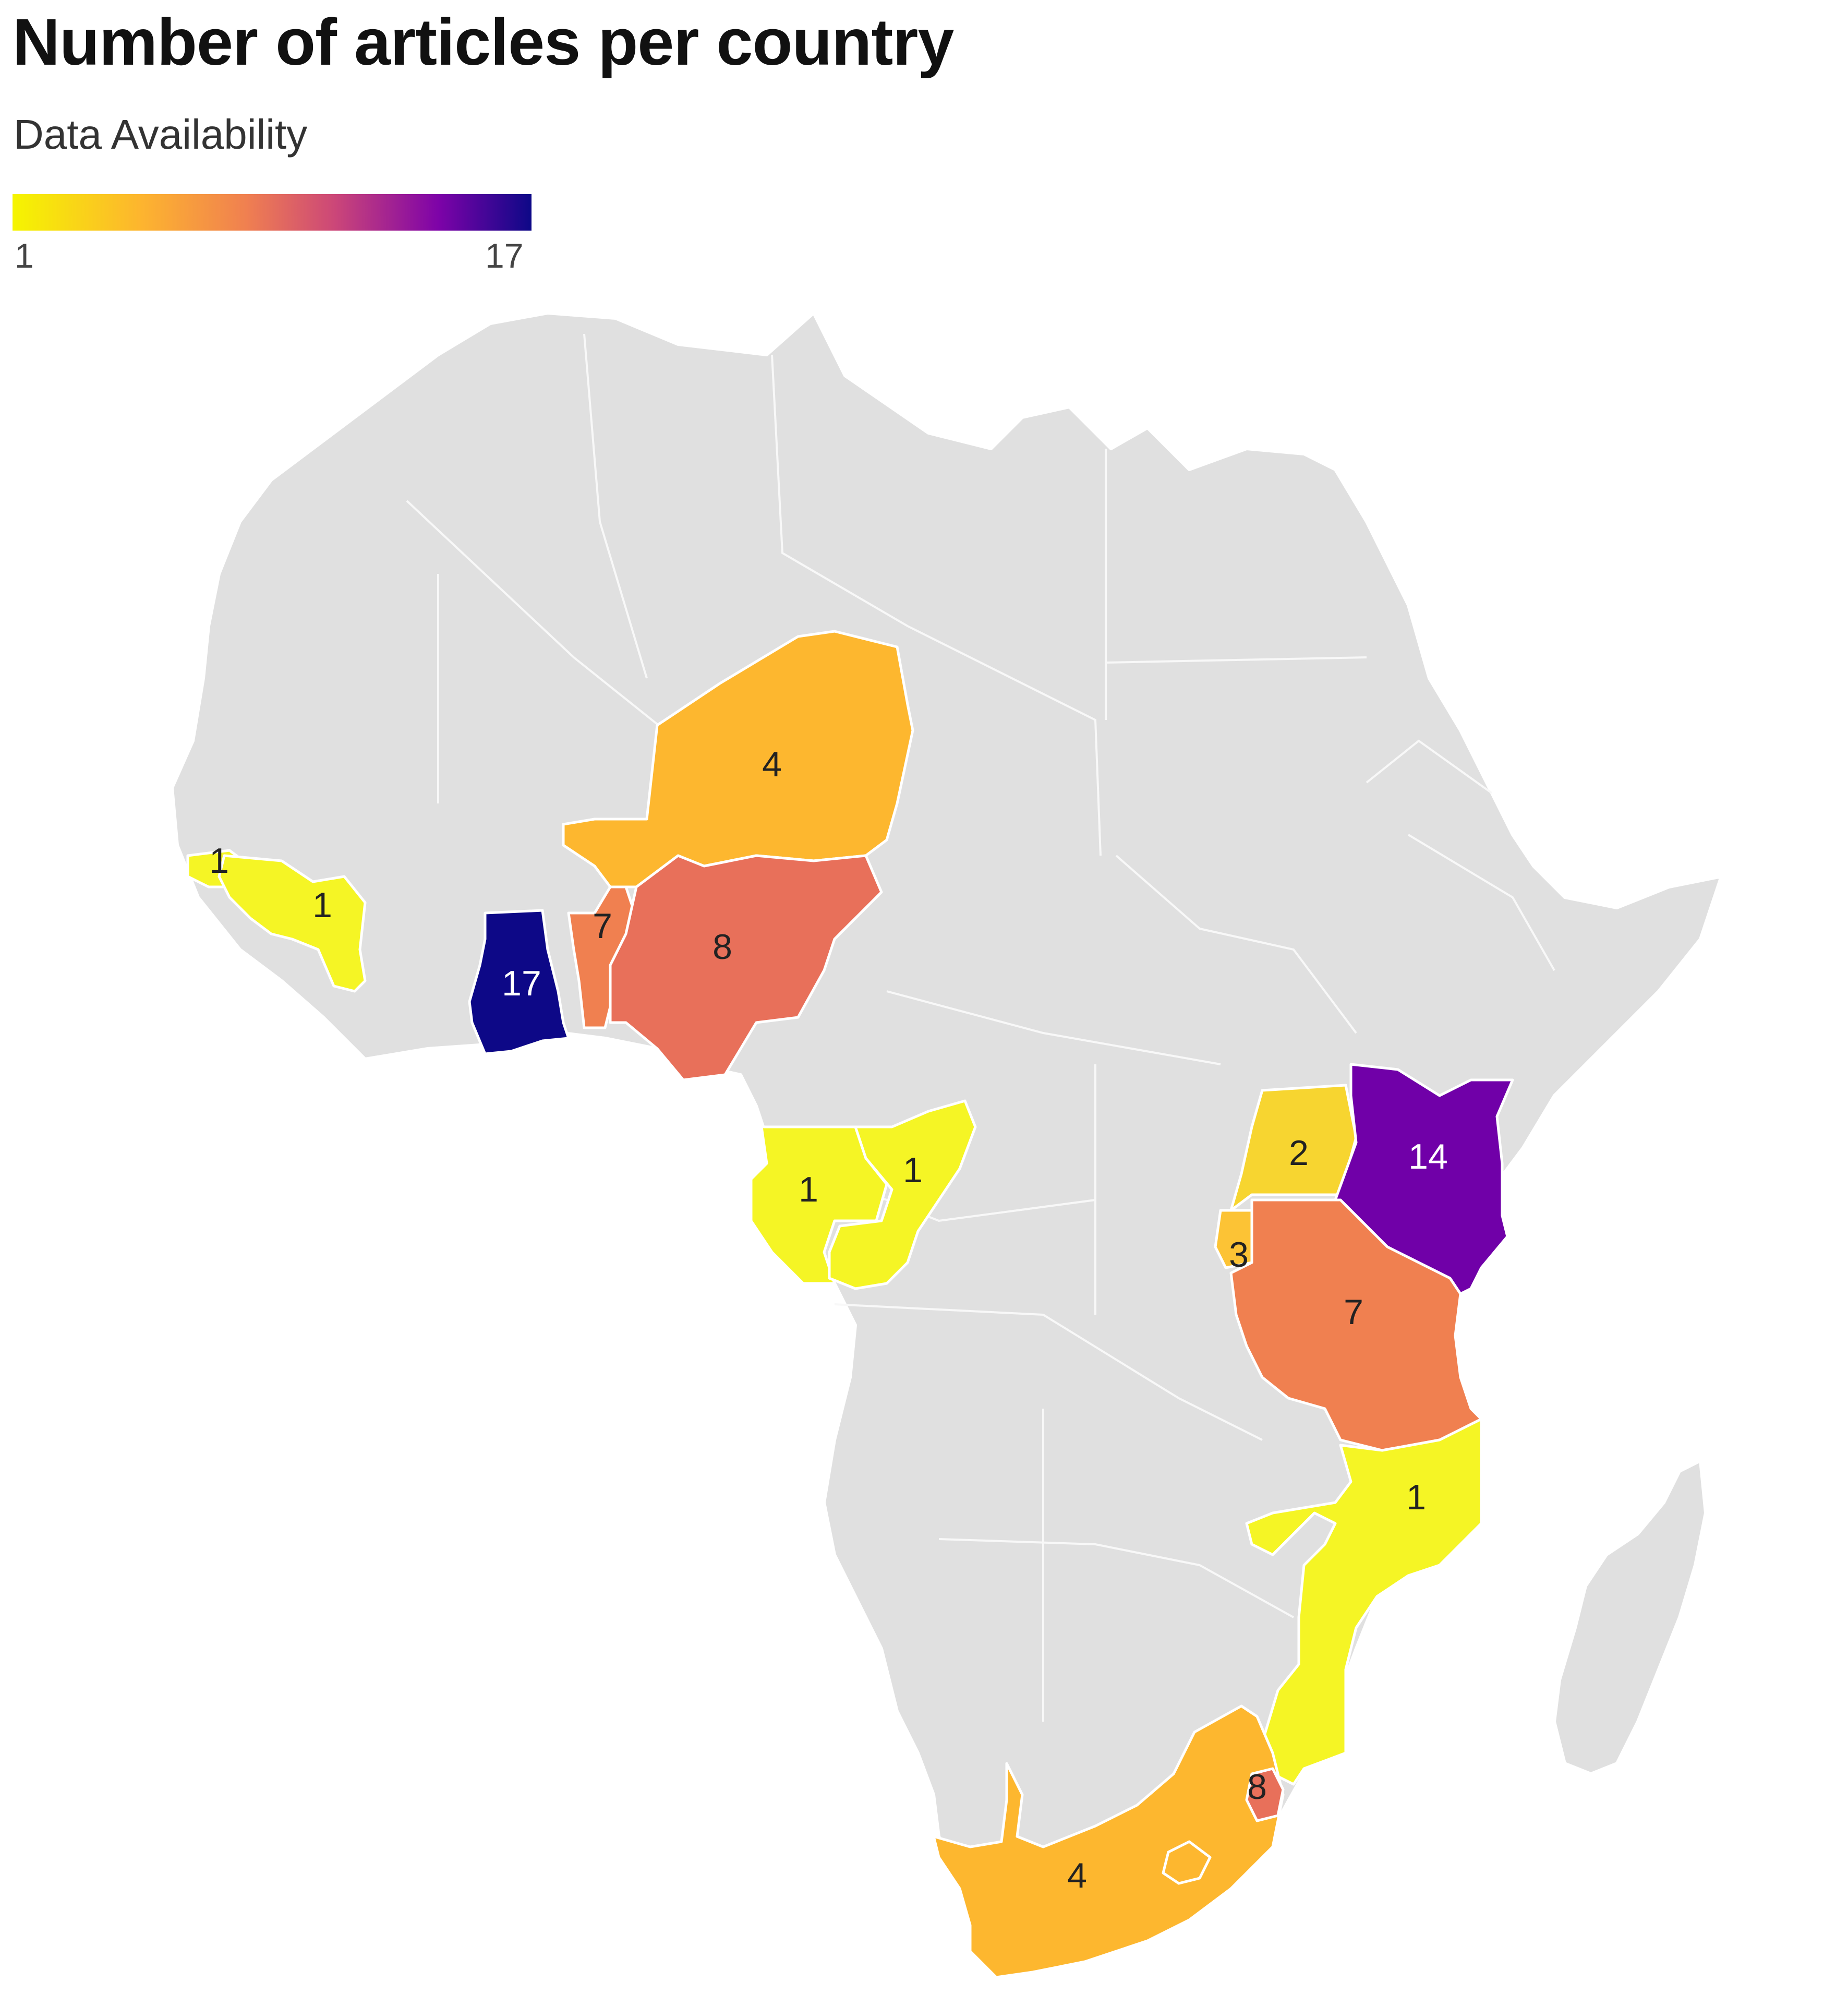 The image size is (1848, 1994). I want to click on country-guinea, so click(292, 924).